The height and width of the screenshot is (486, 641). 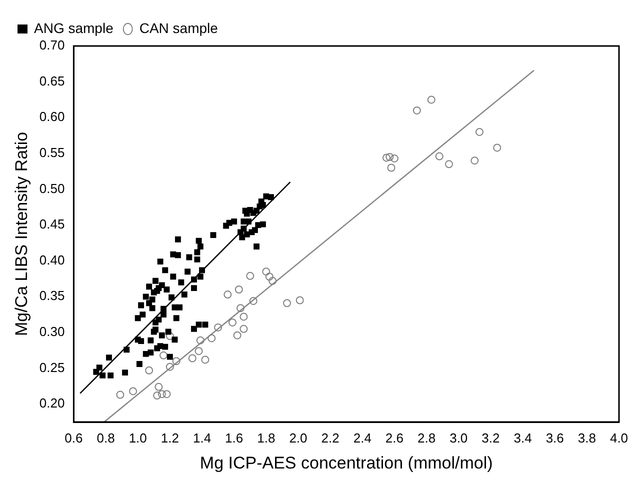 What do you see at coordinates (52, 116) in the screenshot?
I see `y-tick-label: 0.60` at bounding box center [52, 116].